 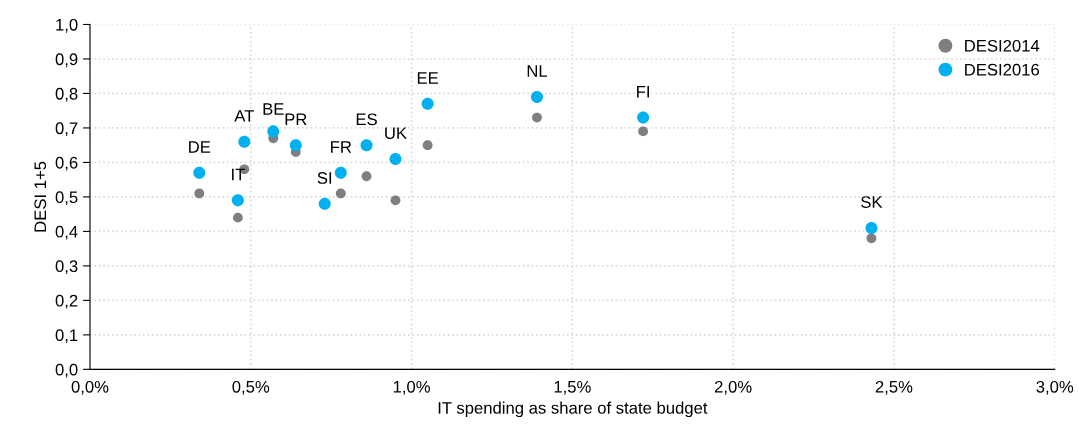 What do you see at coordinates (66, 301) in the screenshot?
I see `y-tick-label: 0,2` at bounding box center [66, 301].